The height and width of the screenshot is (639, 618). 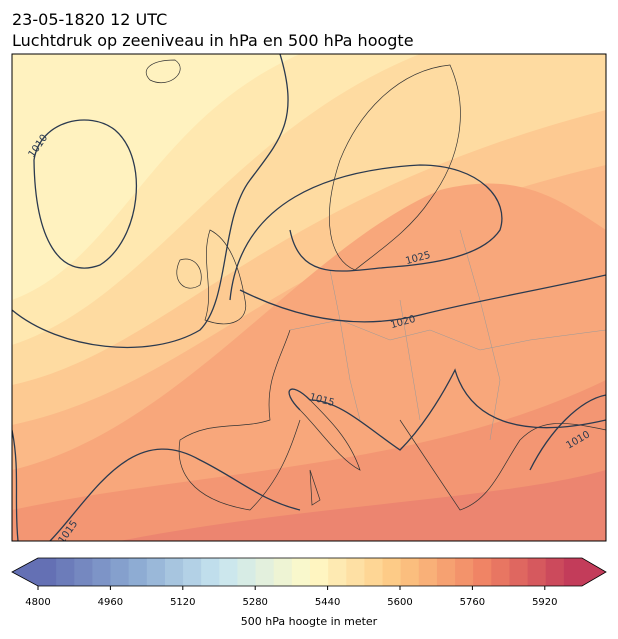 What do you see at coordinates (182, 602) in the screenshot?
I see `colorbar-tick-label: 5120` at bounding box center [182, 602].